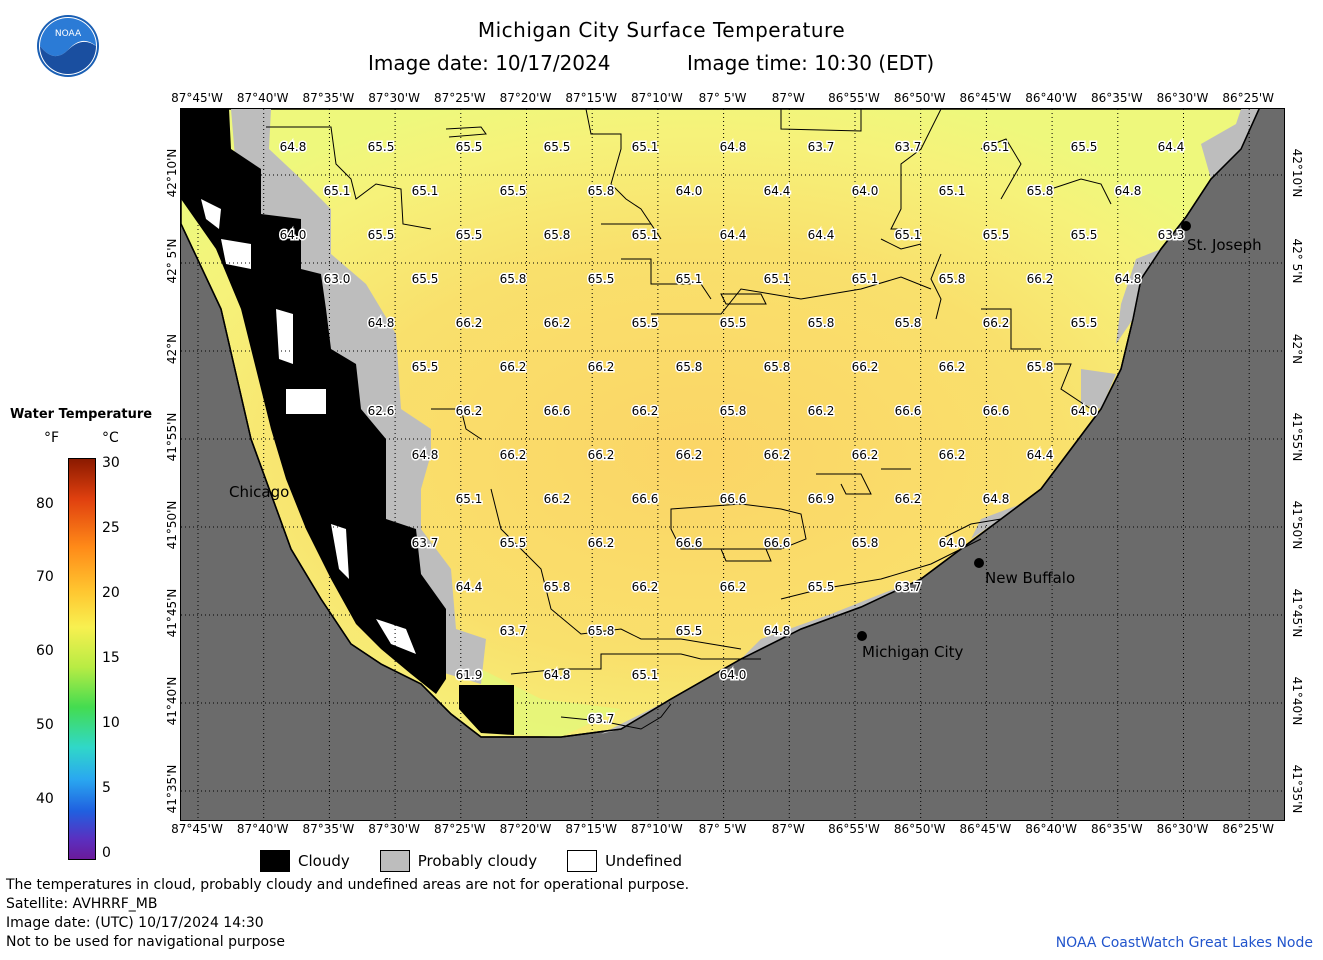 The width and height of the screenshot is (1323, 960). What do you see at coordinates (591, 98) in the screenshot?
I see `lon-label-top: 87°15'W` at bounding box center [591, 98].